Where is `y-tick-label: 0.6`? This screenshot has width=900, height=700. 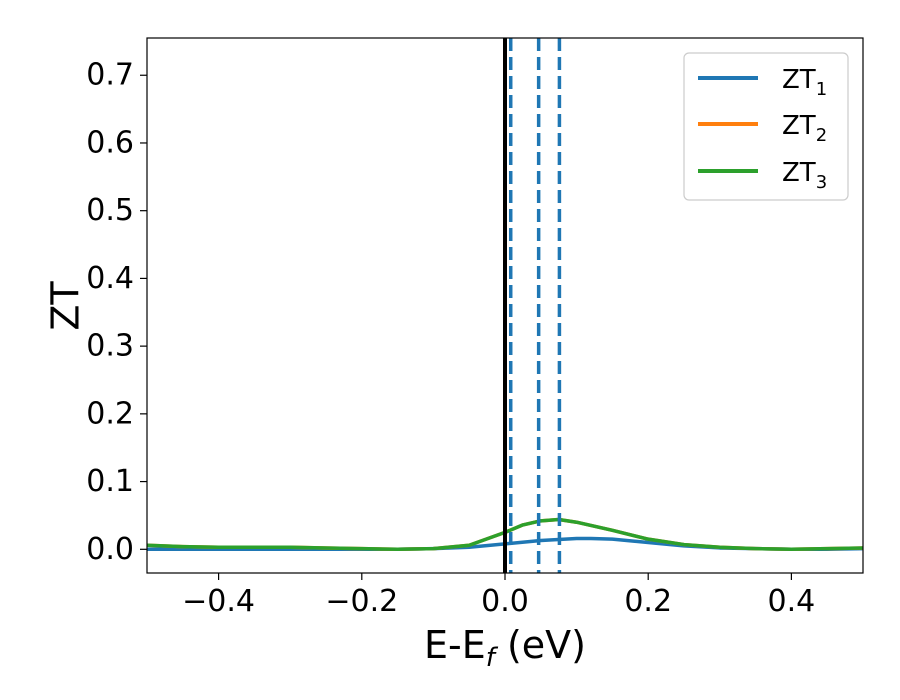
y-tick-label: 0.6 is located at coordinates (110, 142).